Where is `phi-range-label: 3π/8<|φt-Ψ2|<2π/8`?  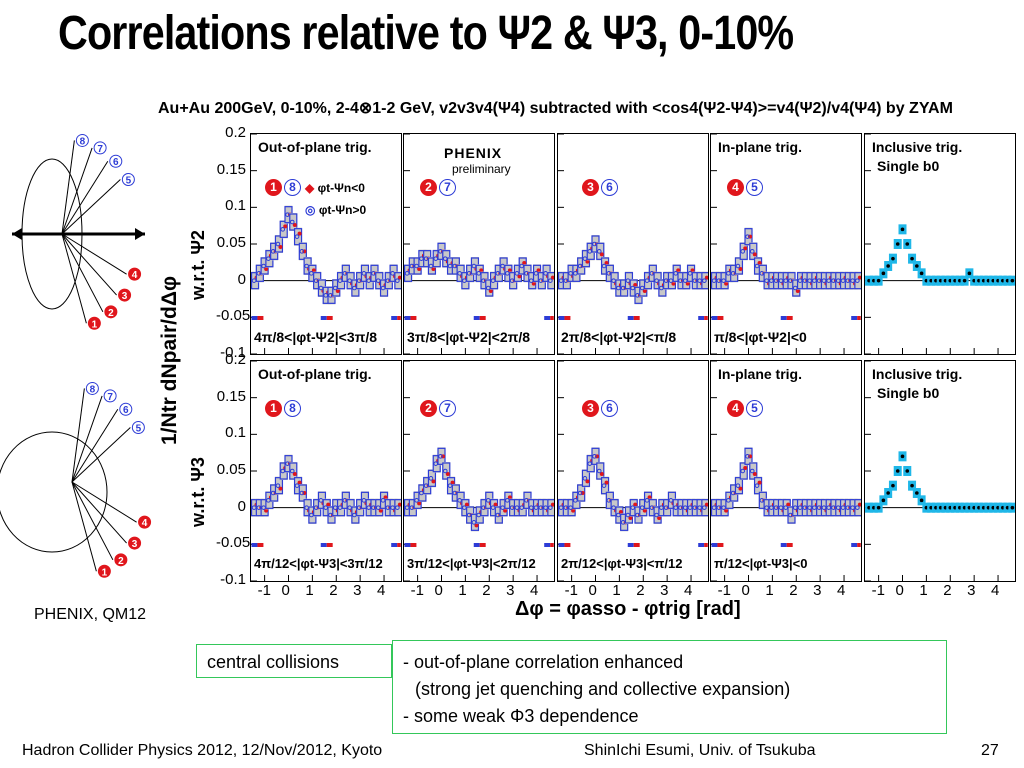
phi-range-label: 3π/8<|φt-Ψ2|<2π/8 is located at coordinates (468, 337).